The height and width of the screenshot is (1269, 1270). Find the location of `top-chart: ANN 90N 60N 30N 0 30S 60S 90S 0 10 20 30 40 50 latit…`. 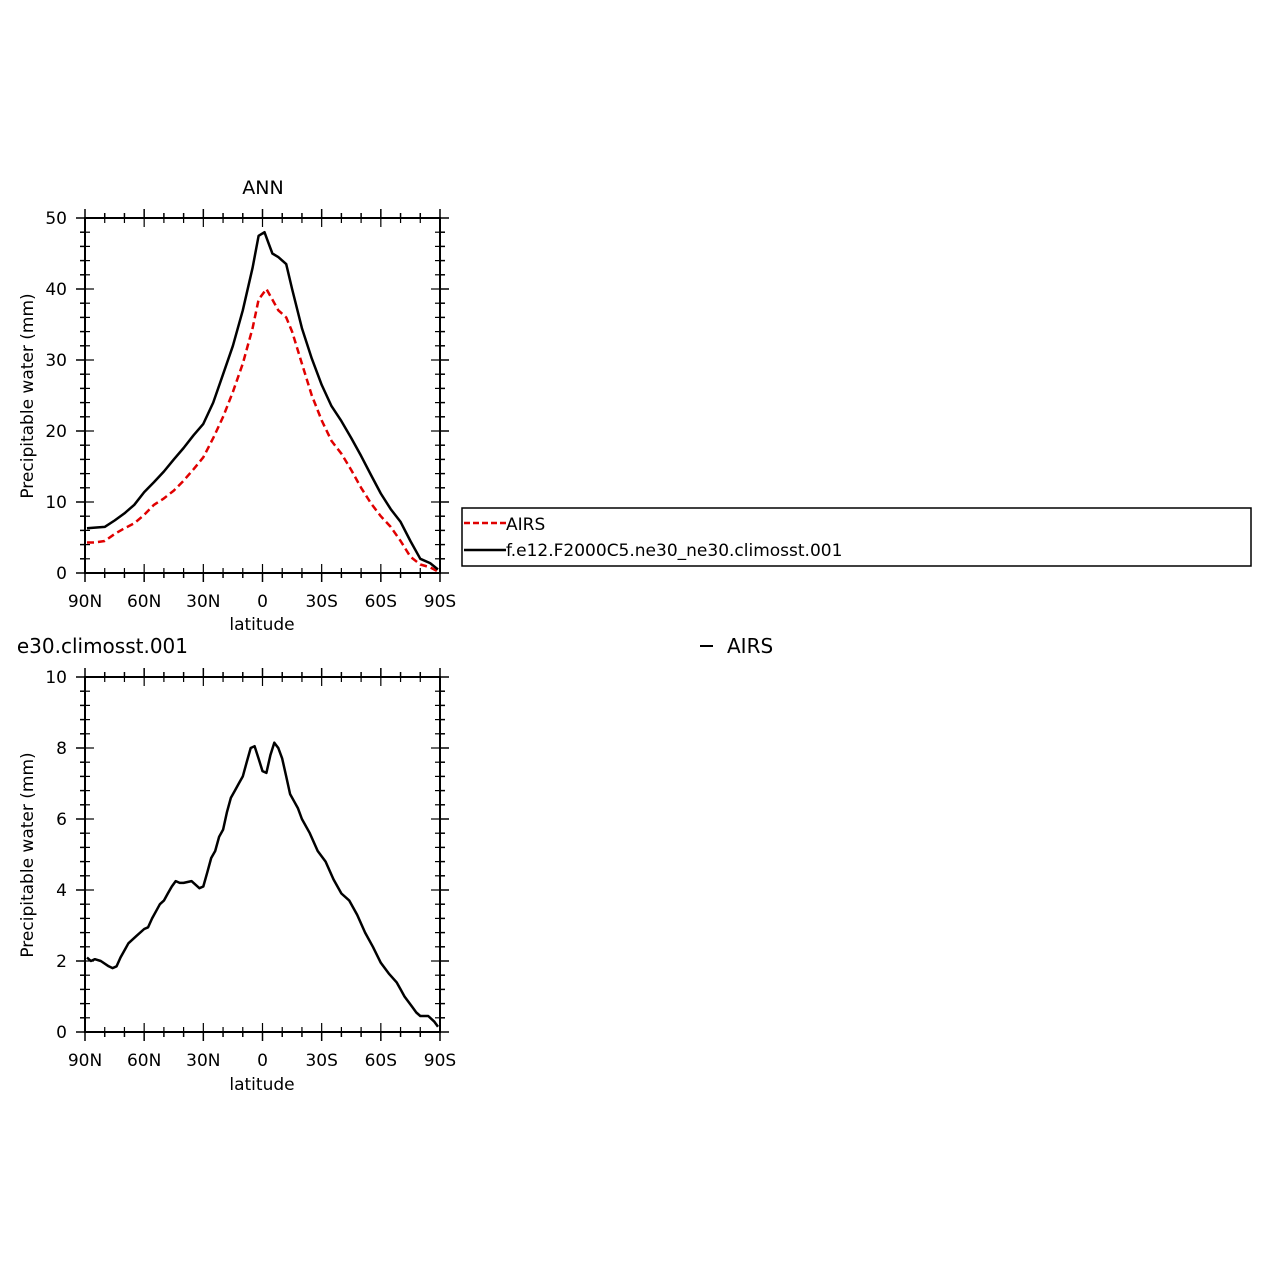

top-chart: ANN 90N 60N 30N 0 30S 60S 90S 0 10 20 30 40 50 latit… is located at coordinates (237, 406).